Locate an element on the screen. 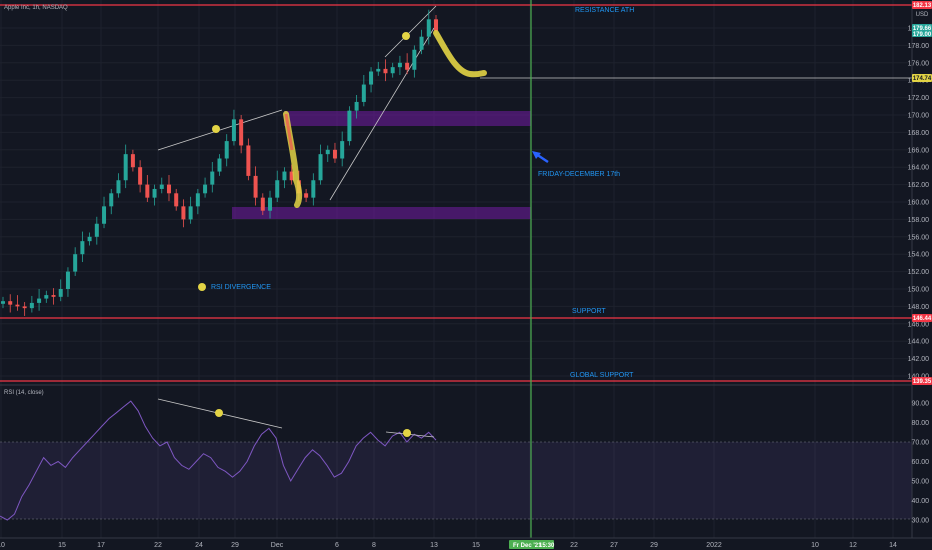 The image size is (932, 550). price-trendline-divergence is located at coordinates (220, 130).